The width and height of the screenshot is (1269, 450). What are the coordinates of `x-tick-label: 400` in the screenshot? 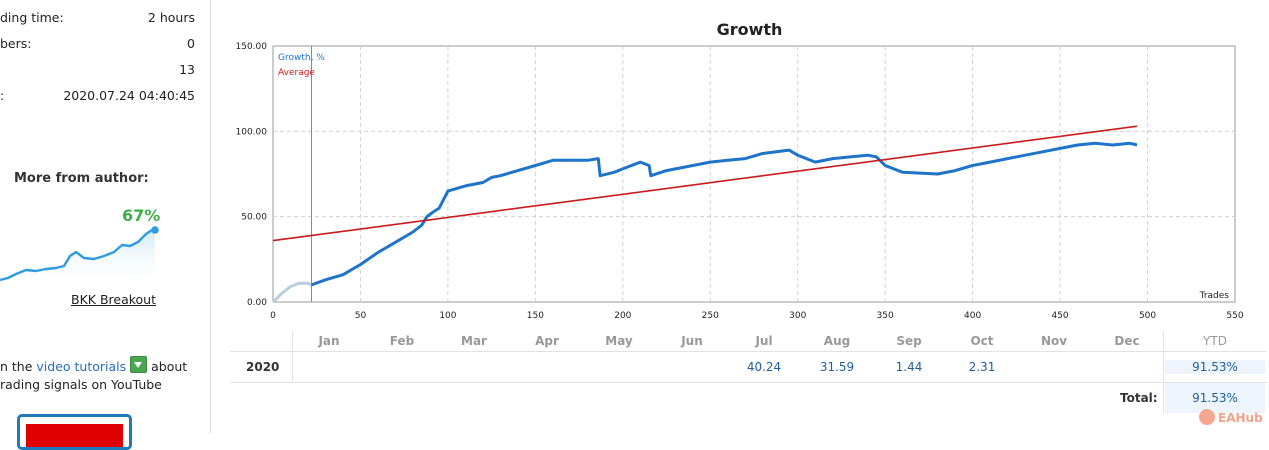 It's located at (972, 316).